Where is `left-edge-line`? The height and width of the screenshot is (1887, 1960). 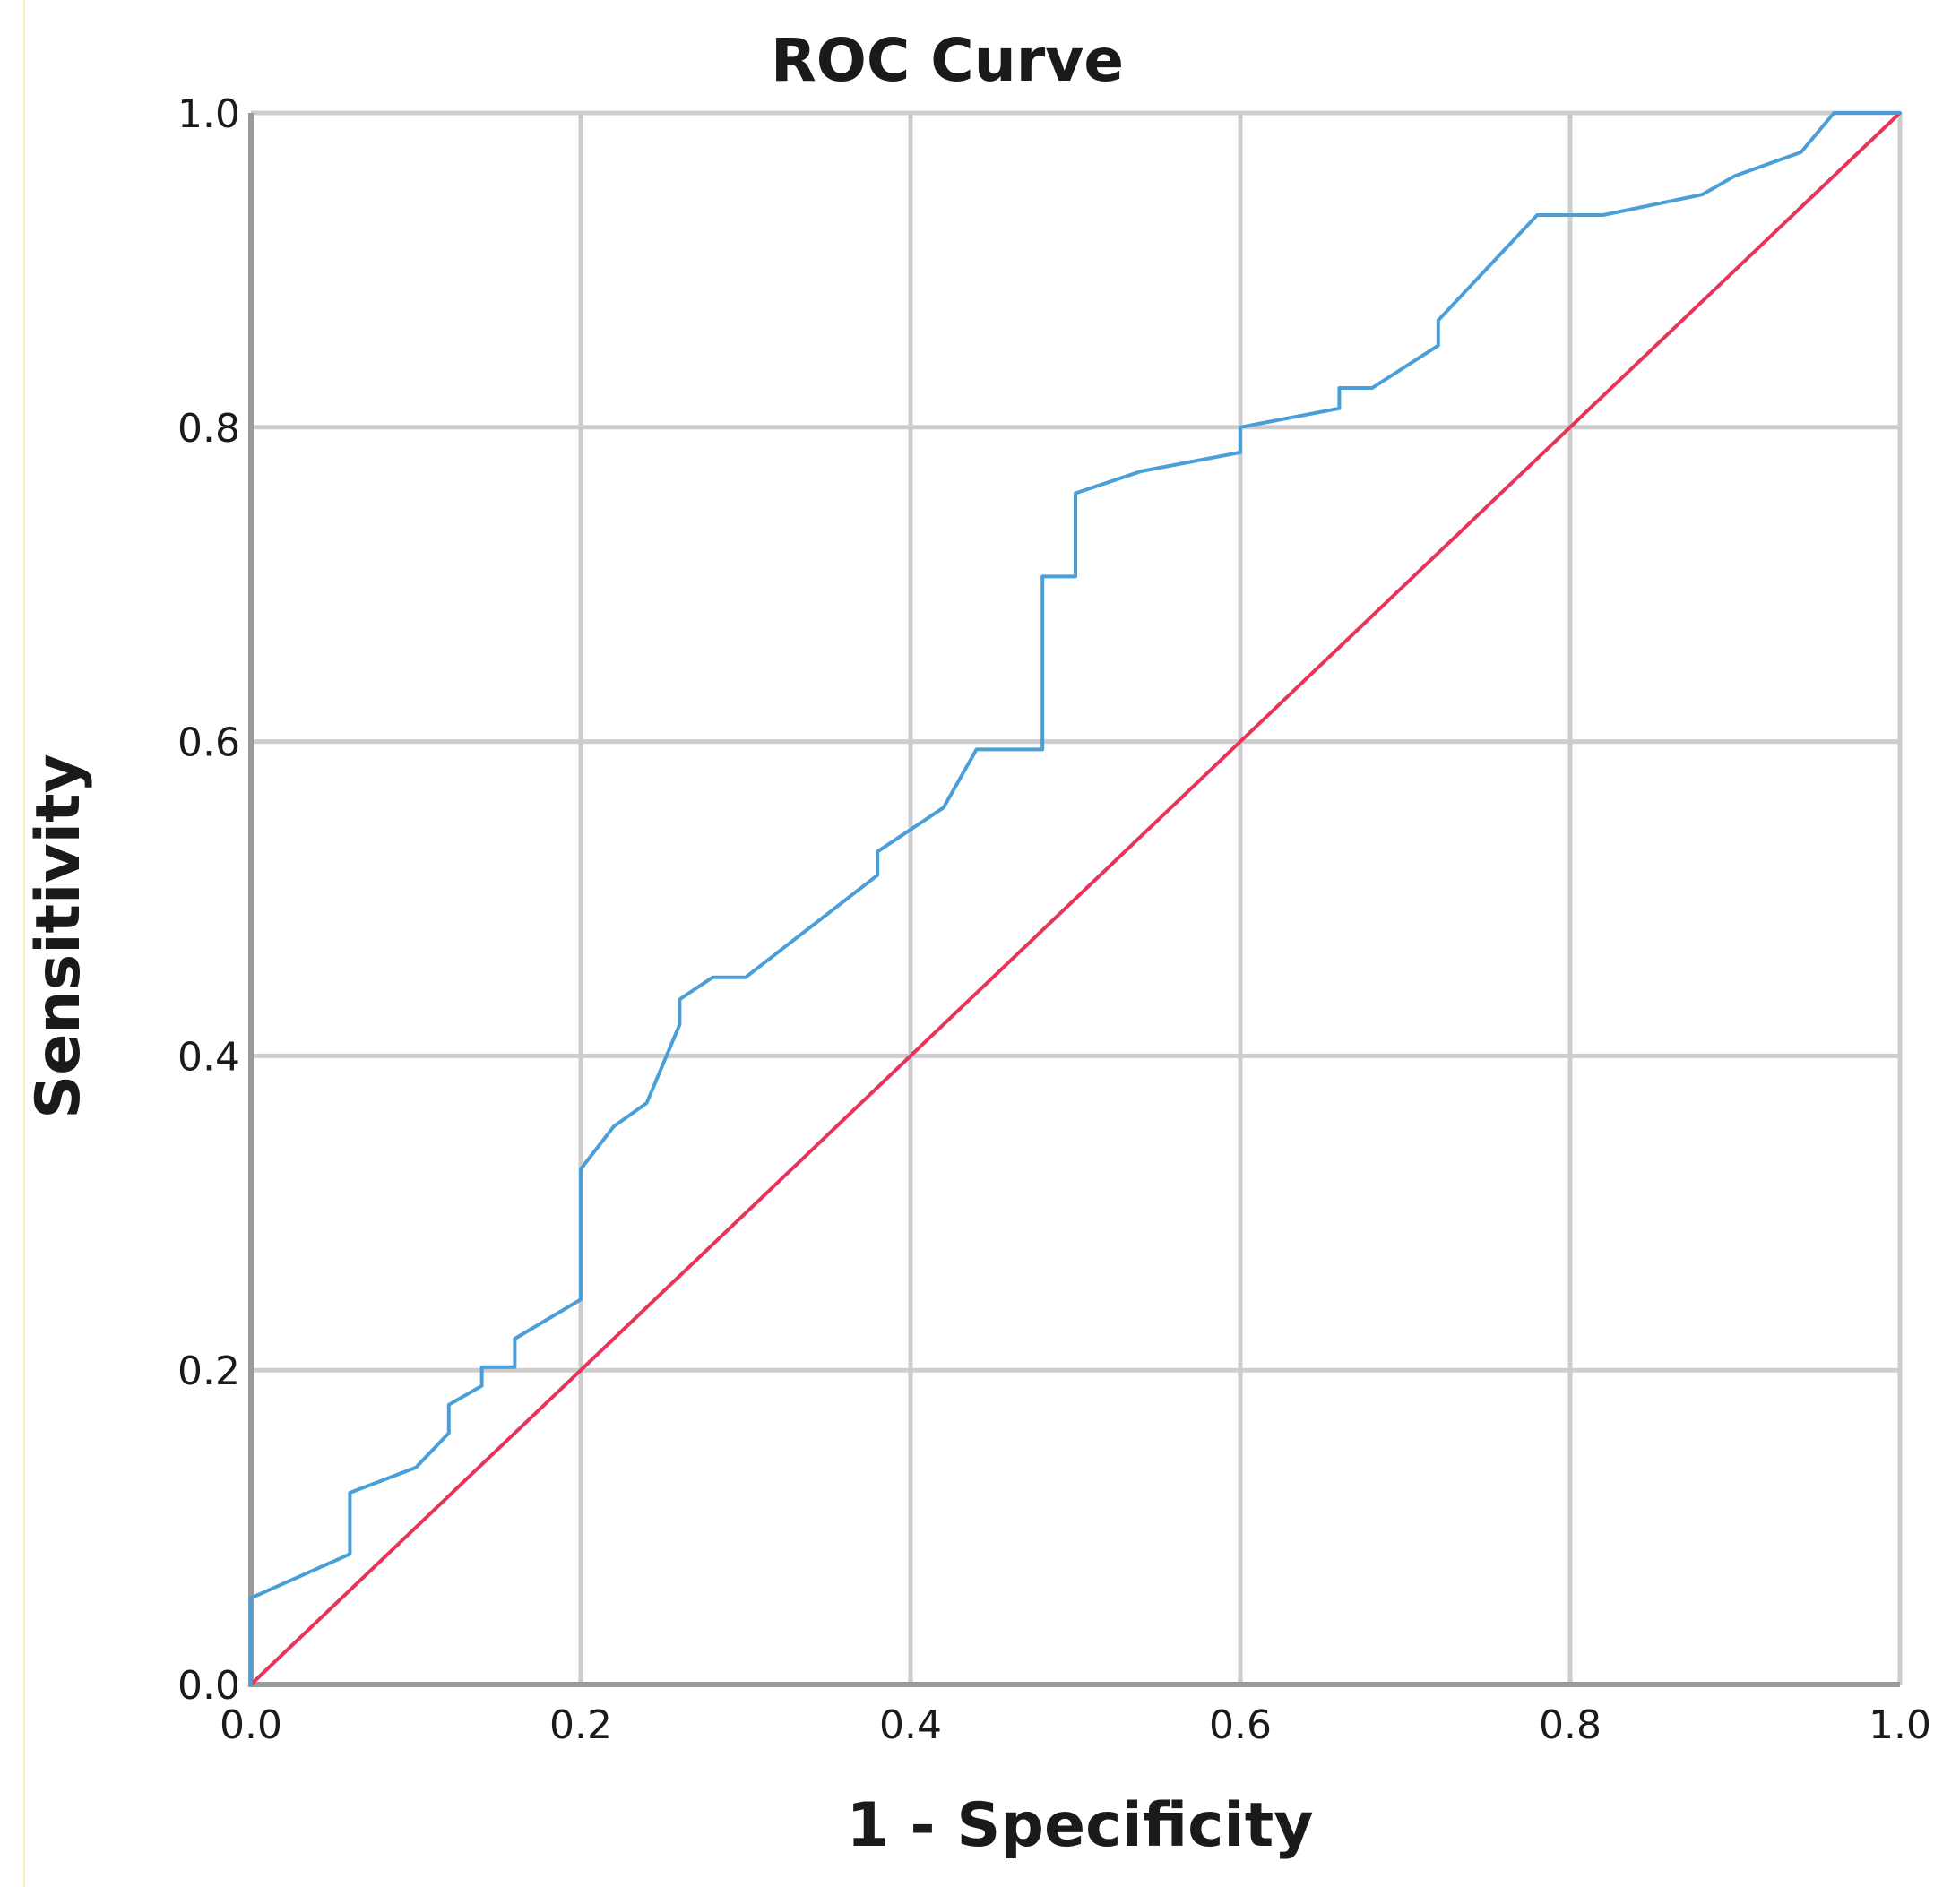
left-edge-line is located at coordinates (24, 943).